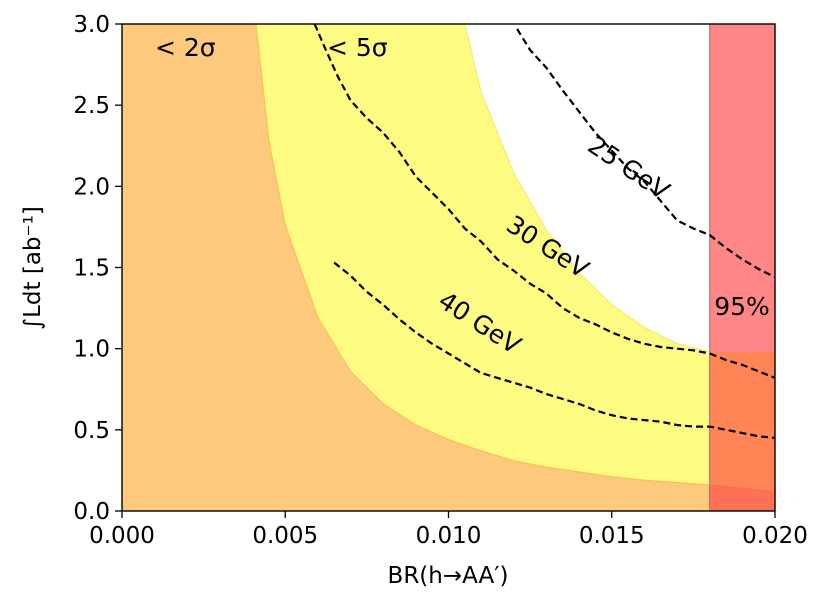 The height and width of the screenshot is (602, 830). I want to click on x-tick-label: 0.020, so click(775, 536).